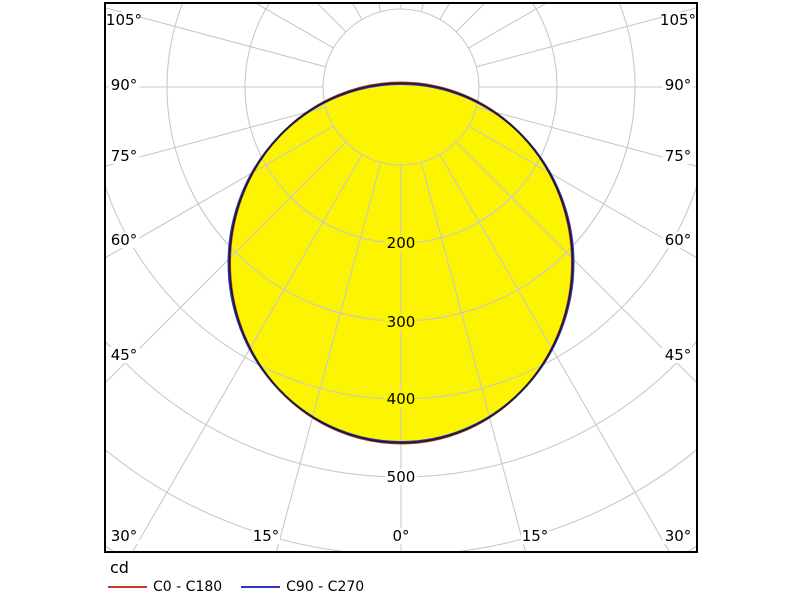  Describe the element at coordinates (216, 136) in the screenshot. I see `grid-spoke-285deg` at that location.